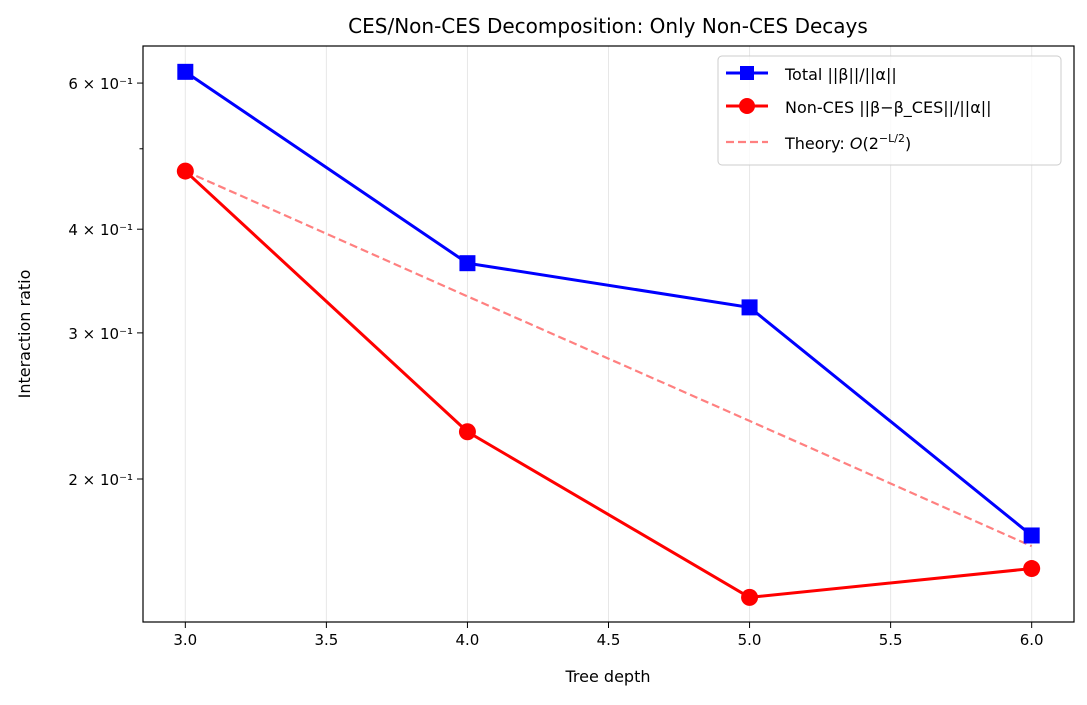 The height and width of the screenshot is (705, 1087). I want to click on x-tick-label: 4.5, so click(609, 640).